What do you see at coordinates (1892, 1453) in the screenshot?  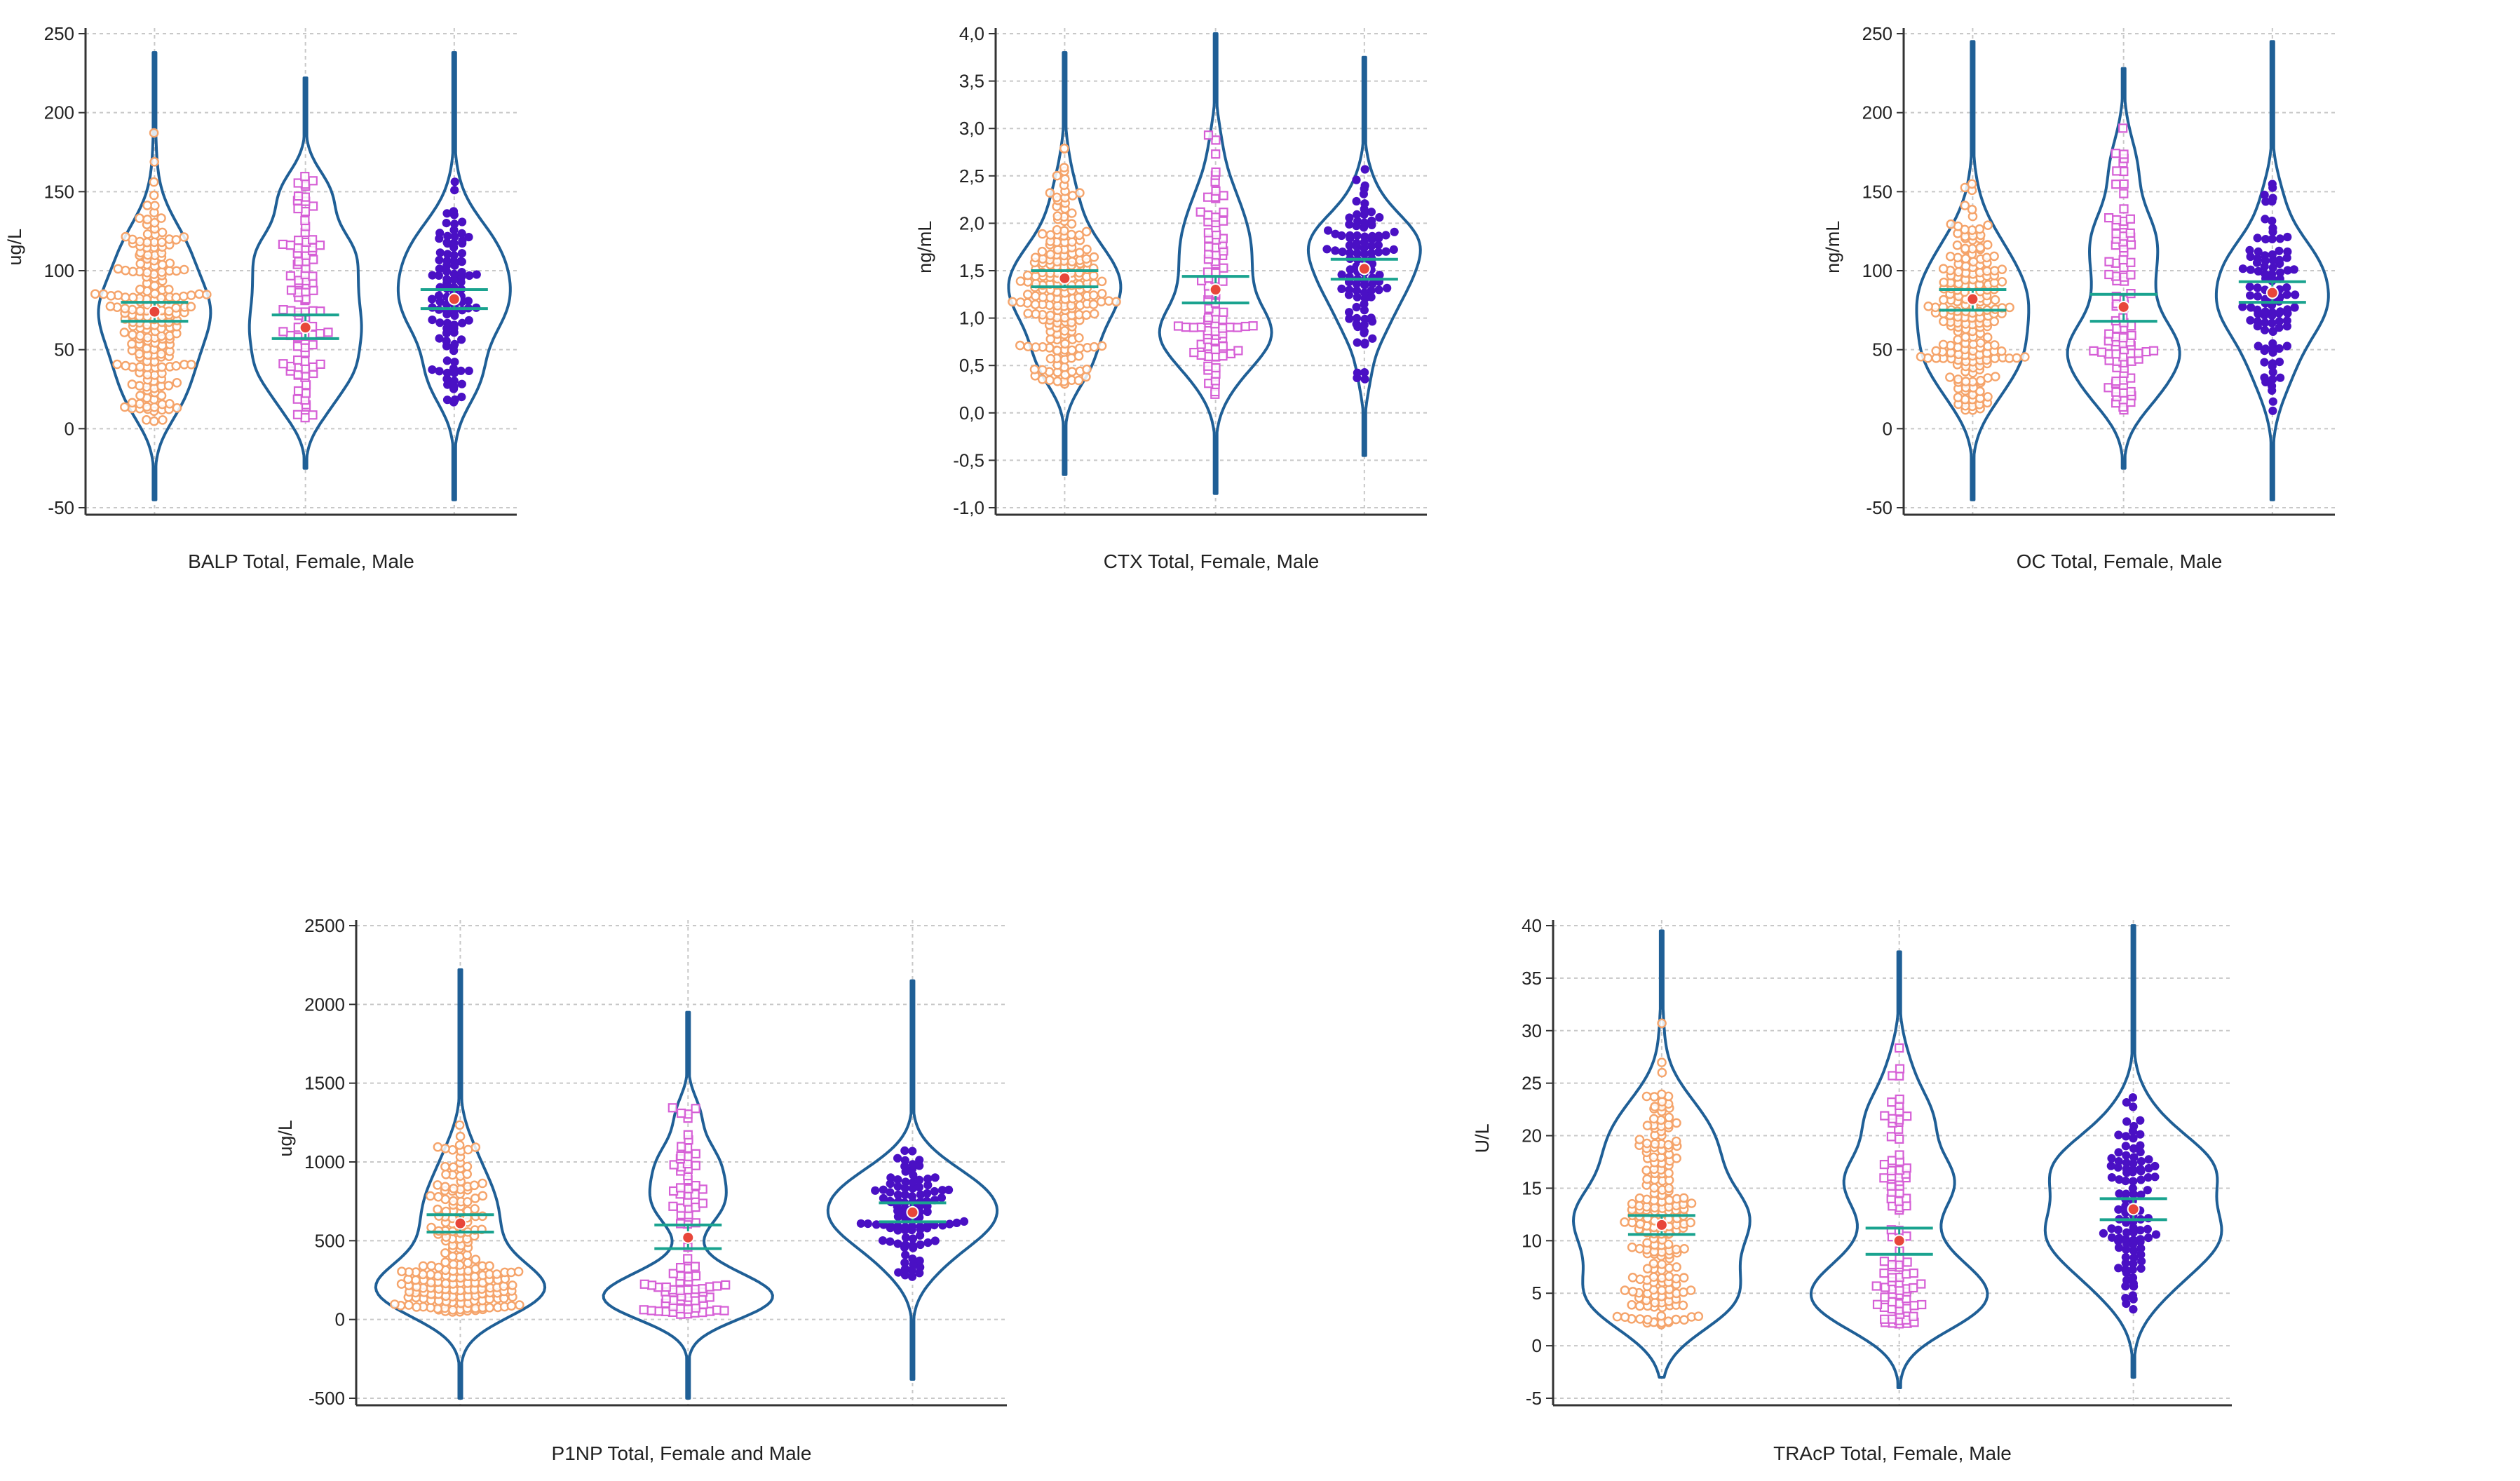 I see `chart-title: TRAcP Total, Female, Male` at bounding box center [1892, 1453].